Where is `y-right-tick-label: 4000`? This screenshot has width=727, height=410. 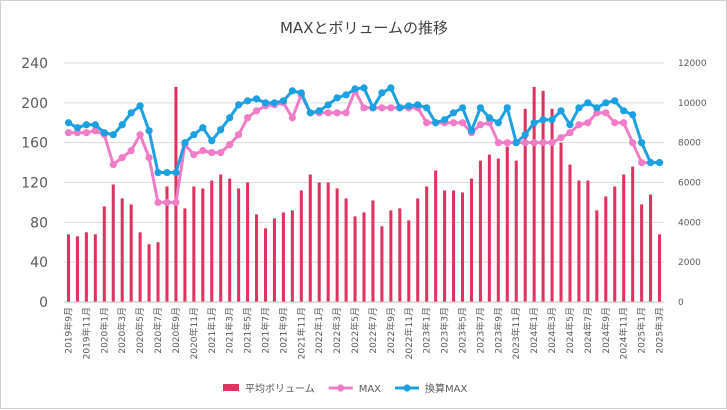 y-right-tick-label: 4000 is located at coordinates (689, 223).